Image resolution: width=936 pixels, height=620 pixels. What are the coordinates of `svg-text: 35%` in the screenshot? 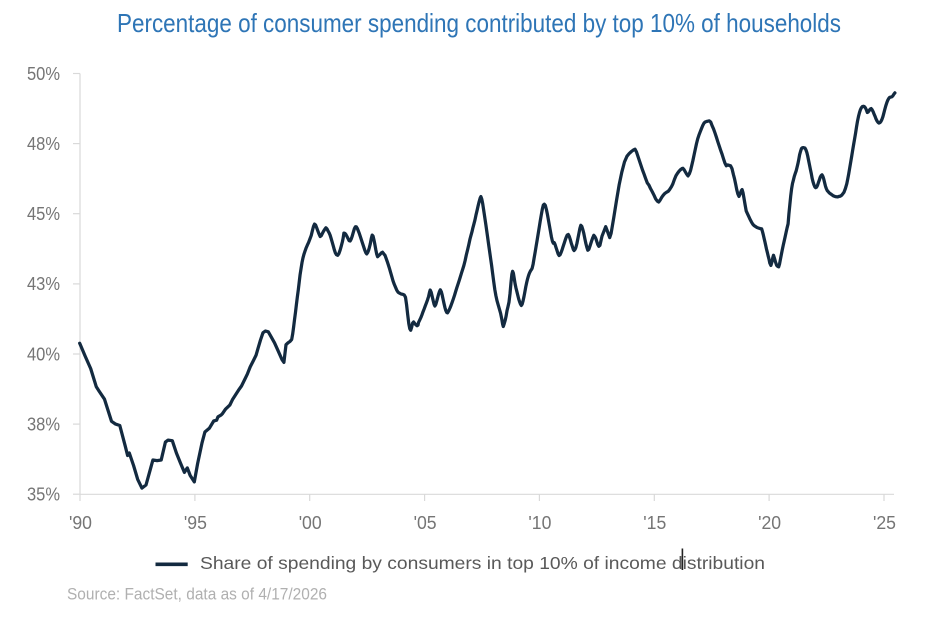 It's located at (43, 494).